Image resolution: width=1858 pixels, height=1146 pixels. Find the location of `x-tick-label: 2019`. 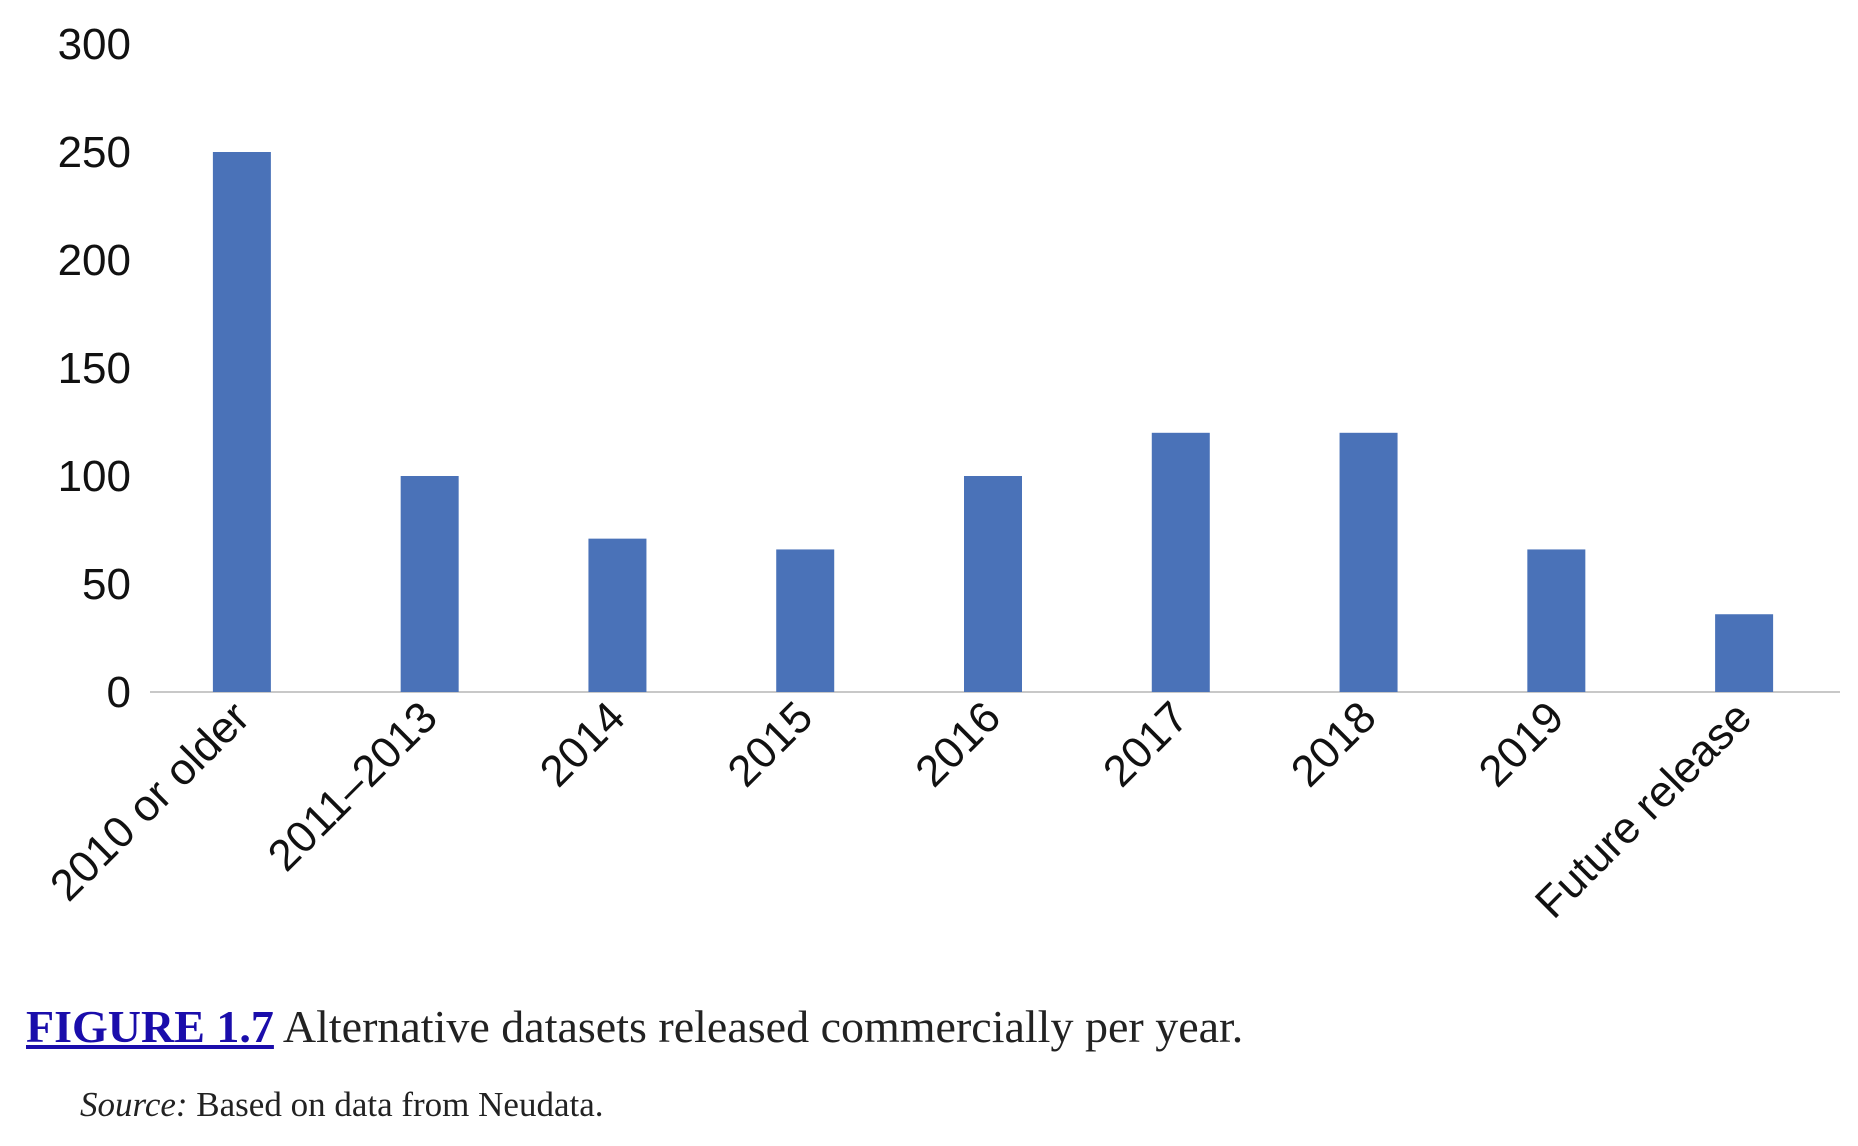

x-tick-label: 2019 is located at coordinates (1522, 744).